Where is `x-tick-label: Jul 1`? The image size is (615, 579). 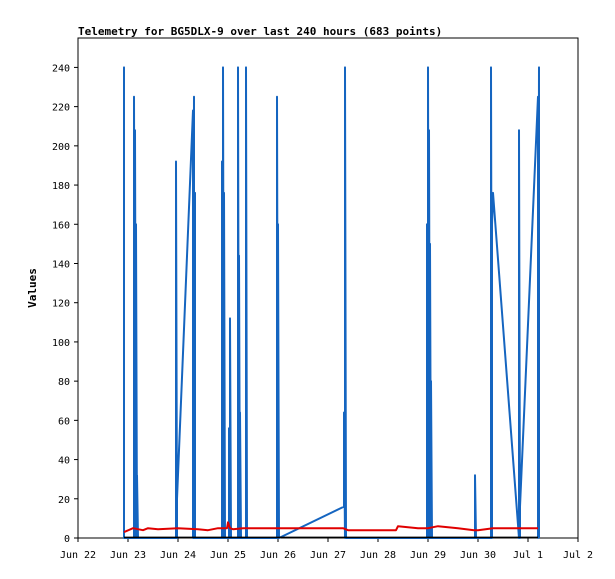
x-tick-label: Jul 1 is located at coordinates (528, 555).